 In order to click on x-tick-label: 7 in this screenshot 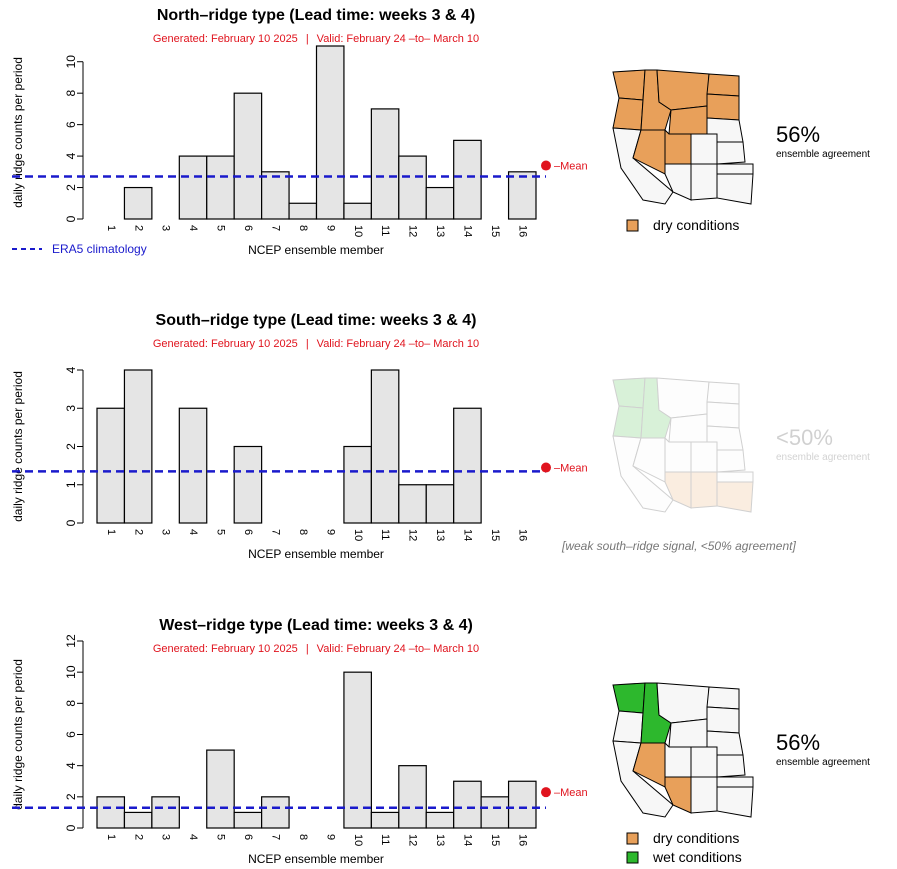, I will do `click(275, 228)`.